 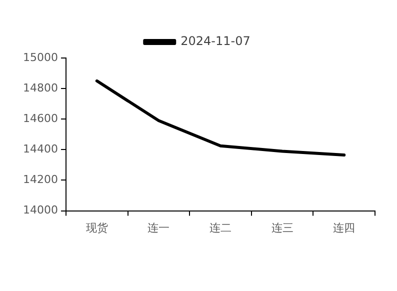 I want to click on y-tick-label: 15000, so click(x=40, y=57).